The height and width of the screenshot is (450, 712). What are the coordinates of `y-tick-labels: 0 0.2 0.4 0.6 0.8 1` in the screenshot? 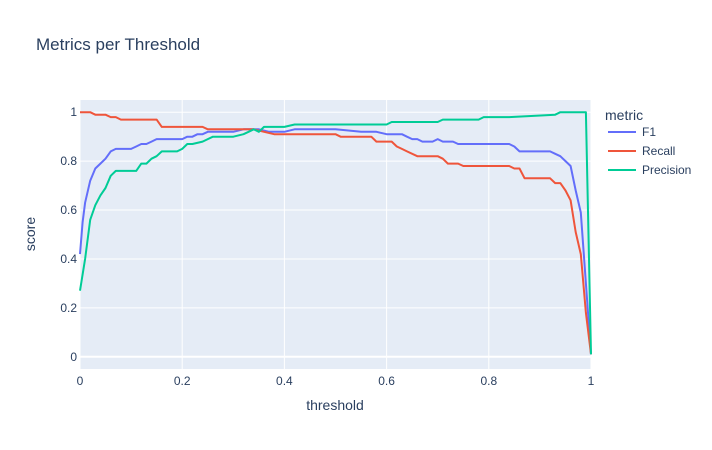 It's located at (68, 234).